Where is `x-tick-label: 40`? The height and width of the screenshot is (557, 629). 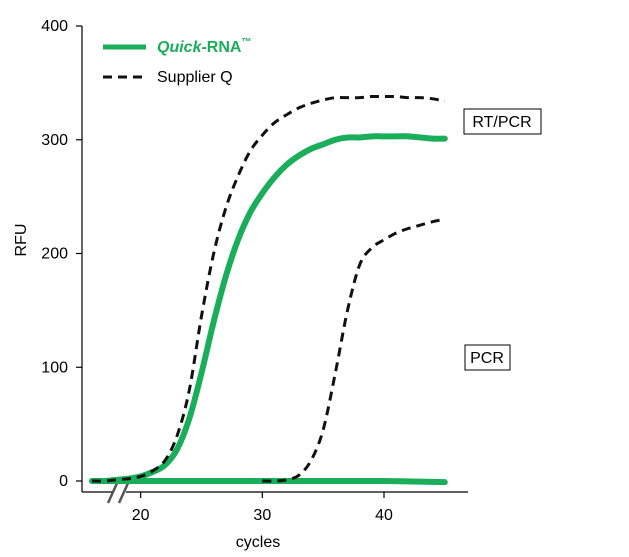 x-tick-label: 40 is located at coordinates (384, 515).